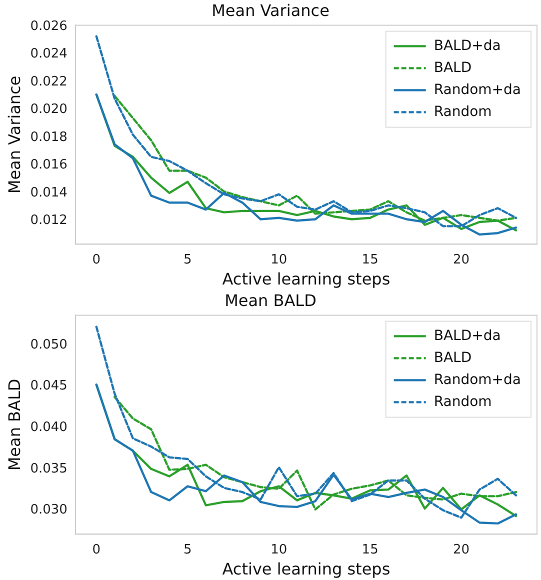  I want to click on y-tick-label: 0.018, so click(49, 137).